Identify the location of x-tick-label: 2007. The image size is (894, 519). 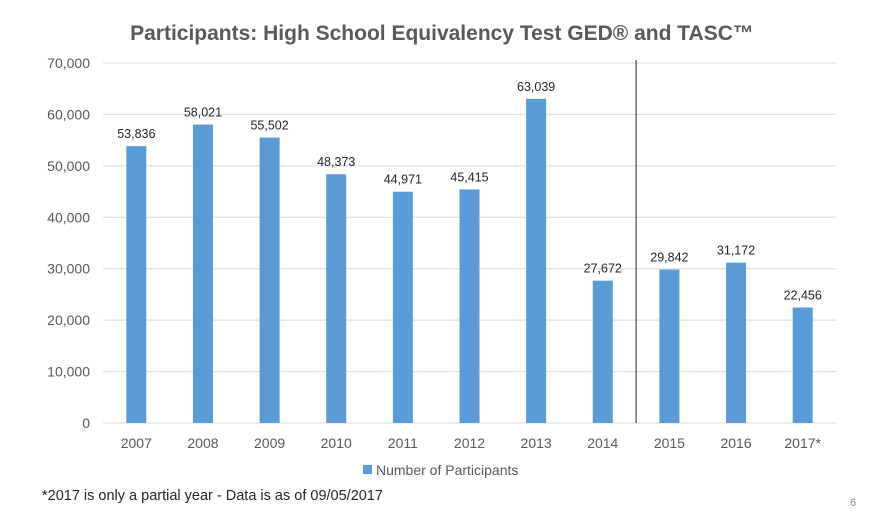
(136, 443).